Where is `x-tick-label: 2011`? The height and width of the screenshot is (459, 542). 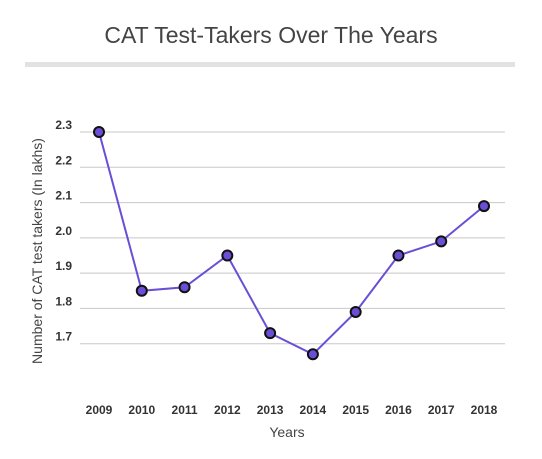
x-tick-label: 2011 is located at coordinates (185, 410).